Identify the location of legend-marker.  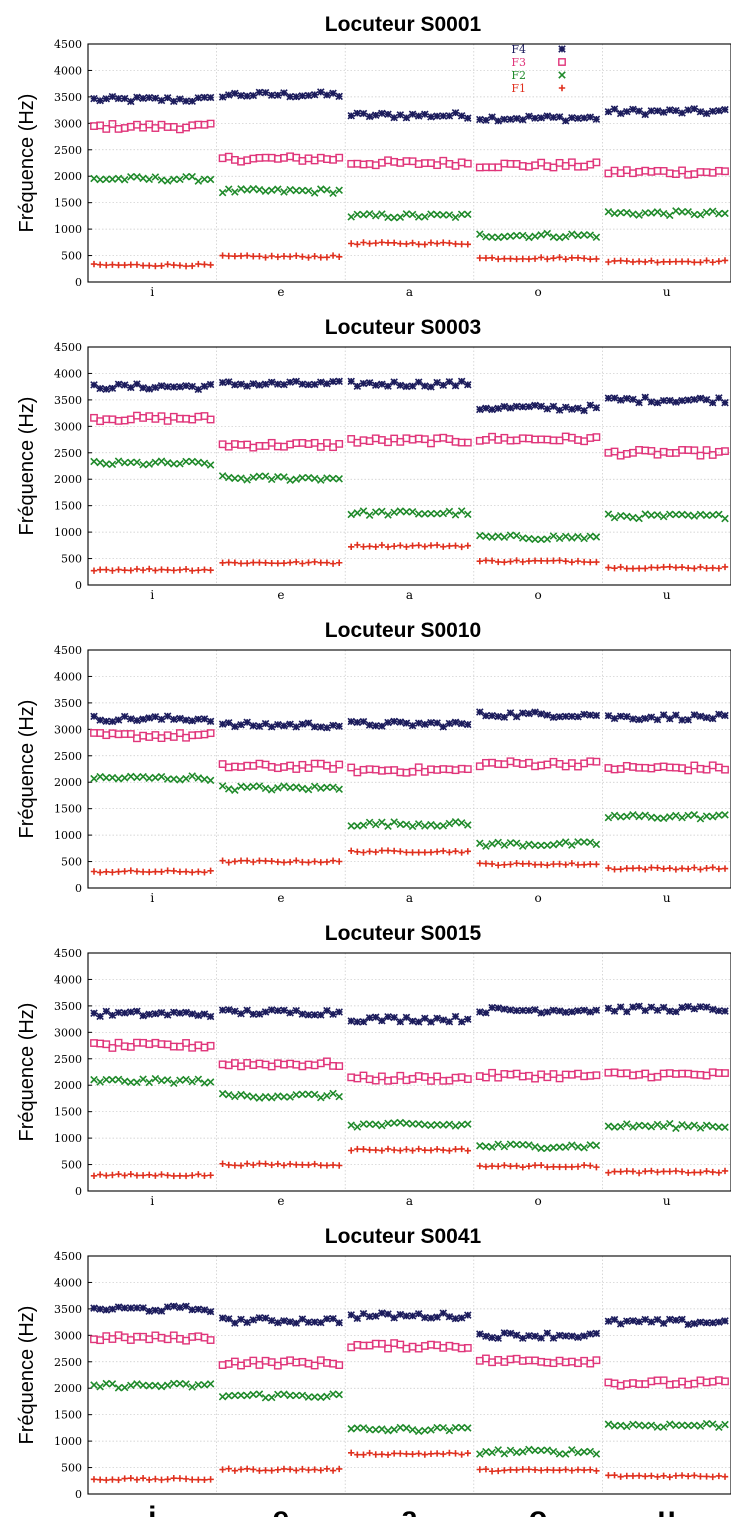
(562, 75).